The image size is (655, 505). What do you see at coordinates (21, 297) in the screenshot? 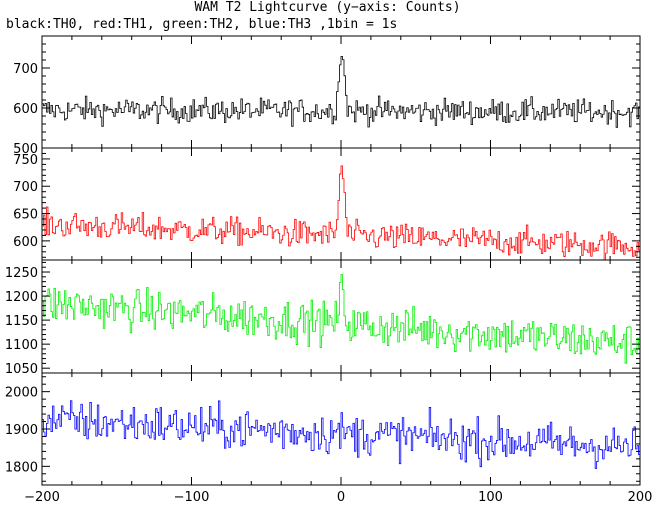
I see `y-tick-label: 1200` at bounding box center [21, 297].